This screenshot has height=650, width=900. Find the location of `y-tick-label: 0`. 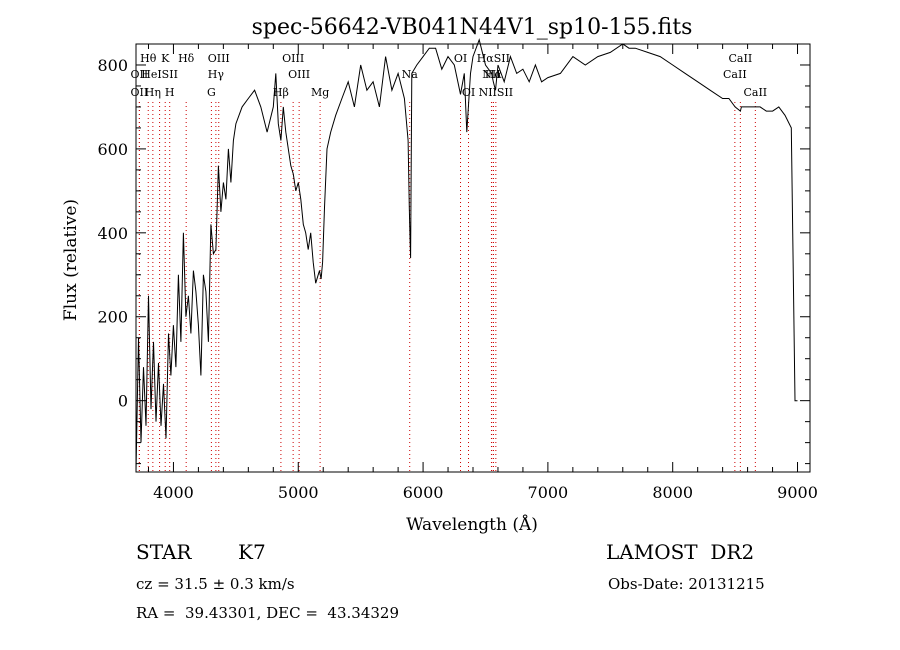

y-tick-label: 0 is located at coordinates (123, 401).